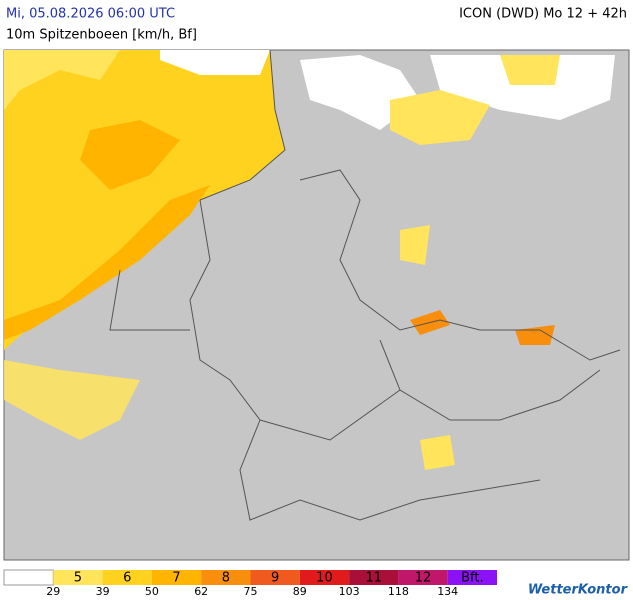  Describe the element at coordinates (53, 591) in the screenshot. I see `legend-threshold: 29` at that location.